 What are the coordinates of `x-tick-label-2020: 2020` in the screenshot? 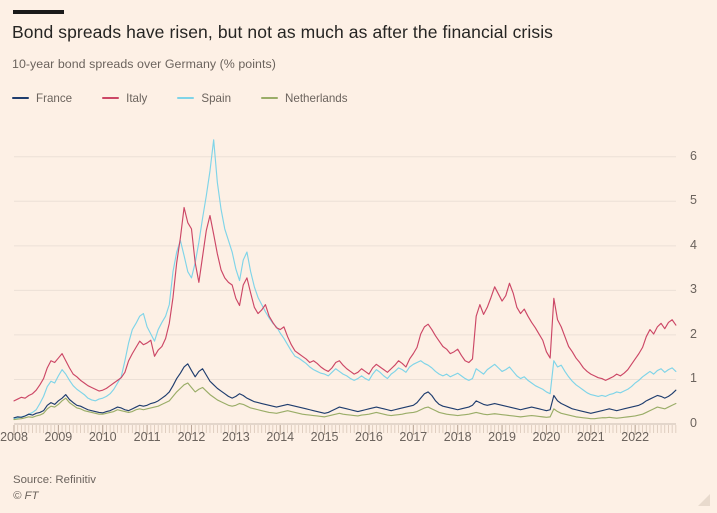 It's located at (546, 437).